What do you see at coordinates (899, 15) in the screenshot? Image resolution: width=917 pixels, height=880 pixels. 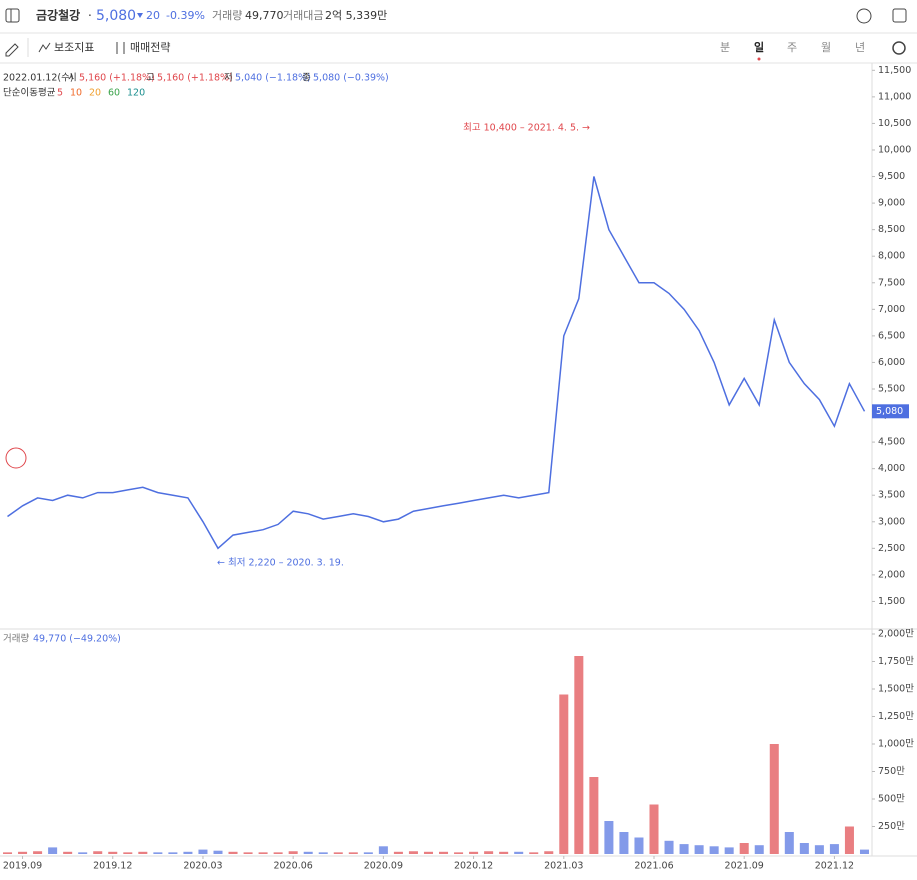 I see `panel-button` at bounding box center [899, 15].